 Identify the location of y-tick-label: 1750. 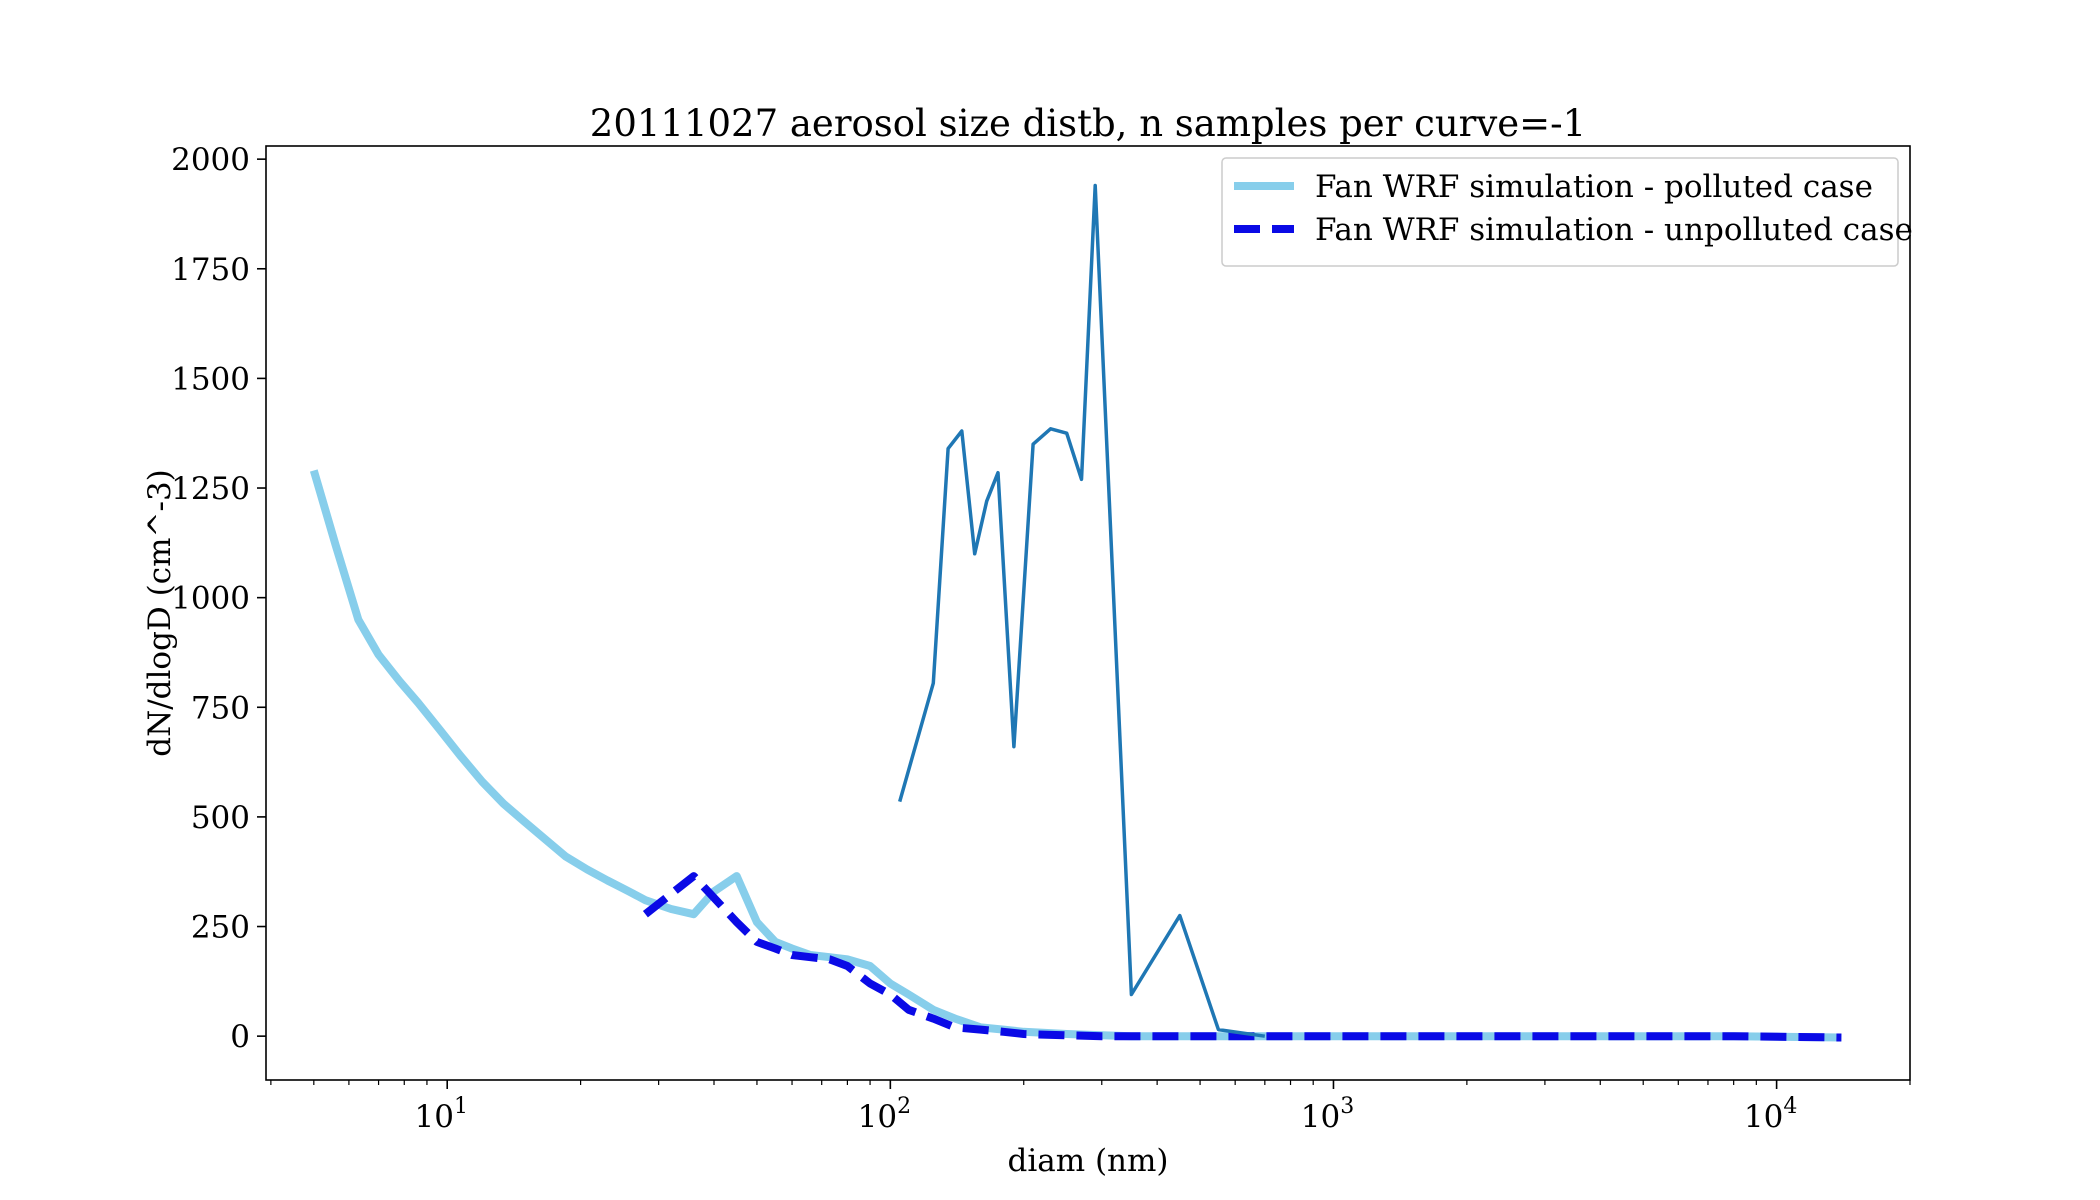
(210, 270).